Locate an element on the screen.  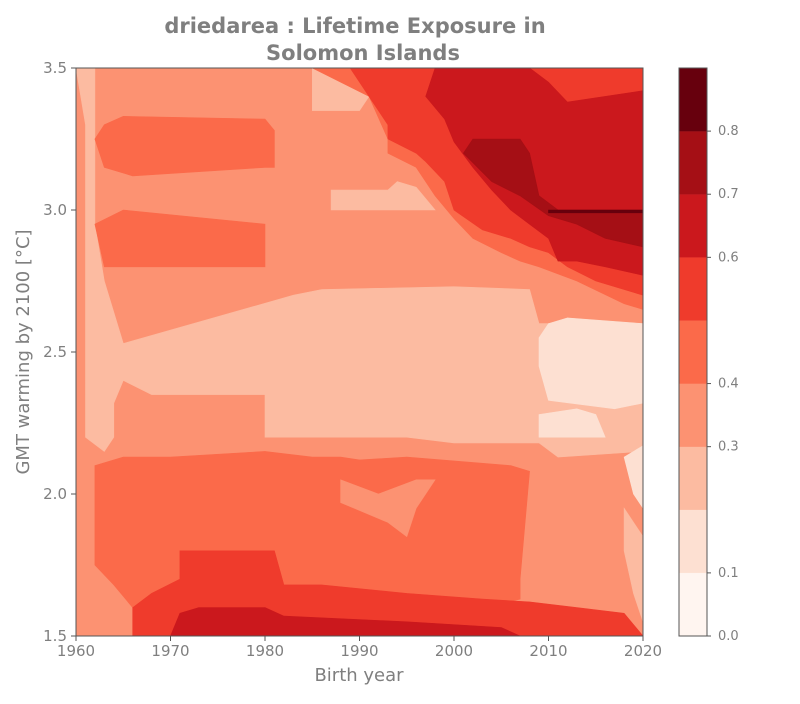
y-tick-label: 2.0 is located at coordinates (55, 494).